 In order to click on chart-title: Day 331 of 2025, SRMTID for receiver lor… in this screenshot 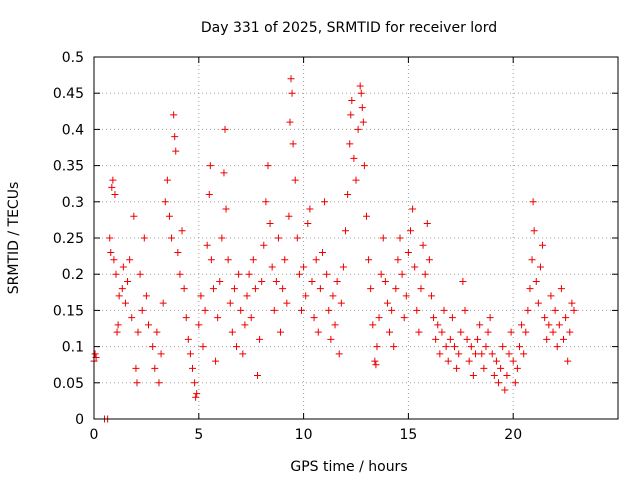, I will do `click(349, 28)`.